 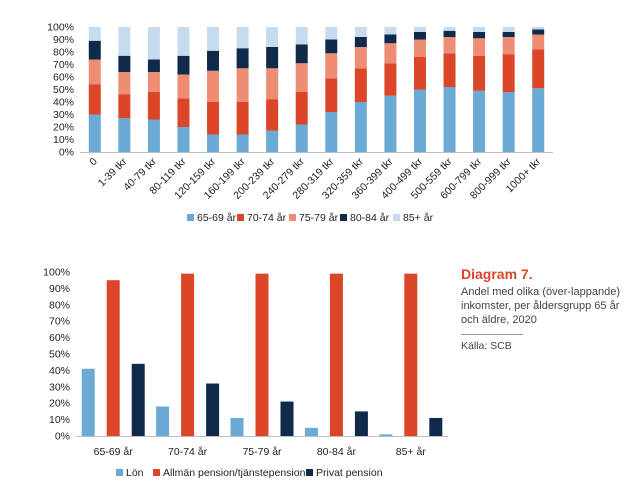 What do you see at coordinates (267, 218) in the screenshot?
I see `legend-label: 70-74 år` at bounding box center [267, 218].